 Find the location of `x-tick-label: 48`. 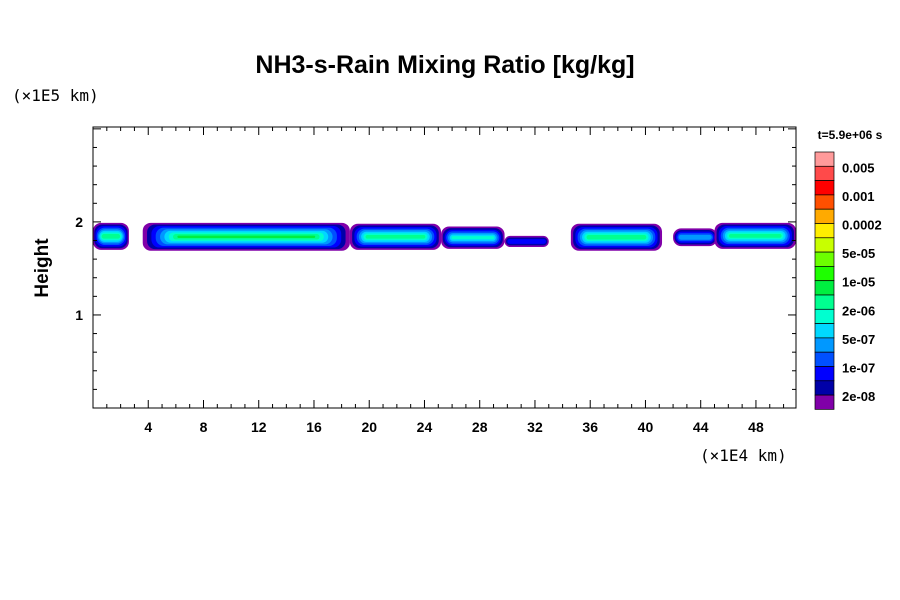

x-tick-label: 48 is located at coordinates (756, 427).